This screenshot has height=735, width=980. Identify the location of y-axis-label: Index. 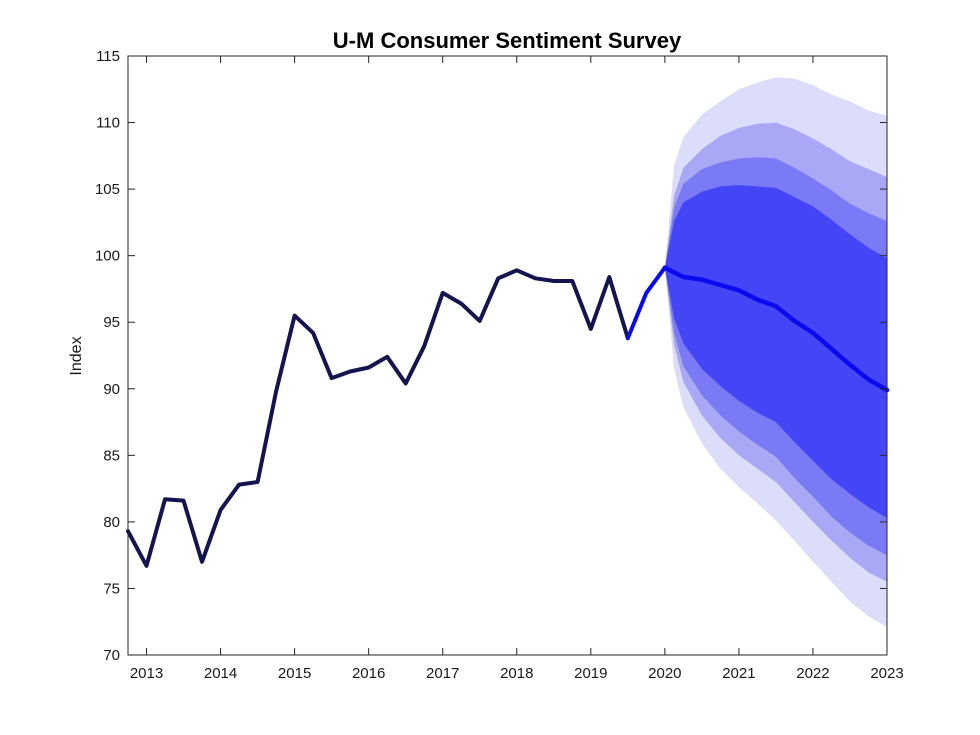
(76, 355).